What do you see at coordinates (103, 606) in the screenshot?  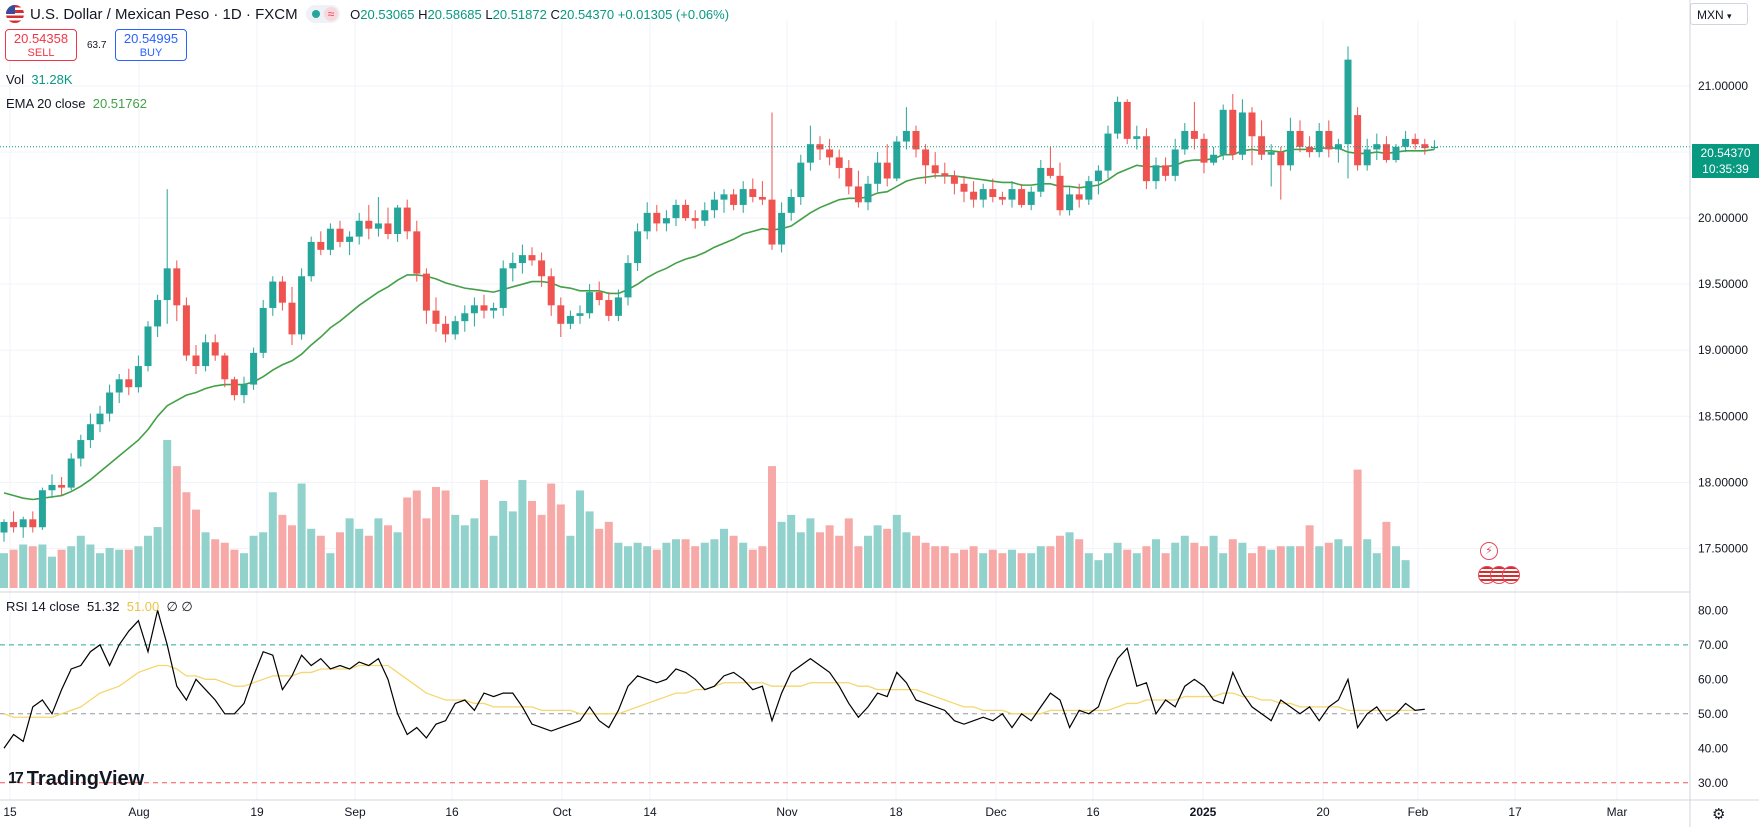 I see `rsi-value: 51.32` at bounding box center [103, 606].